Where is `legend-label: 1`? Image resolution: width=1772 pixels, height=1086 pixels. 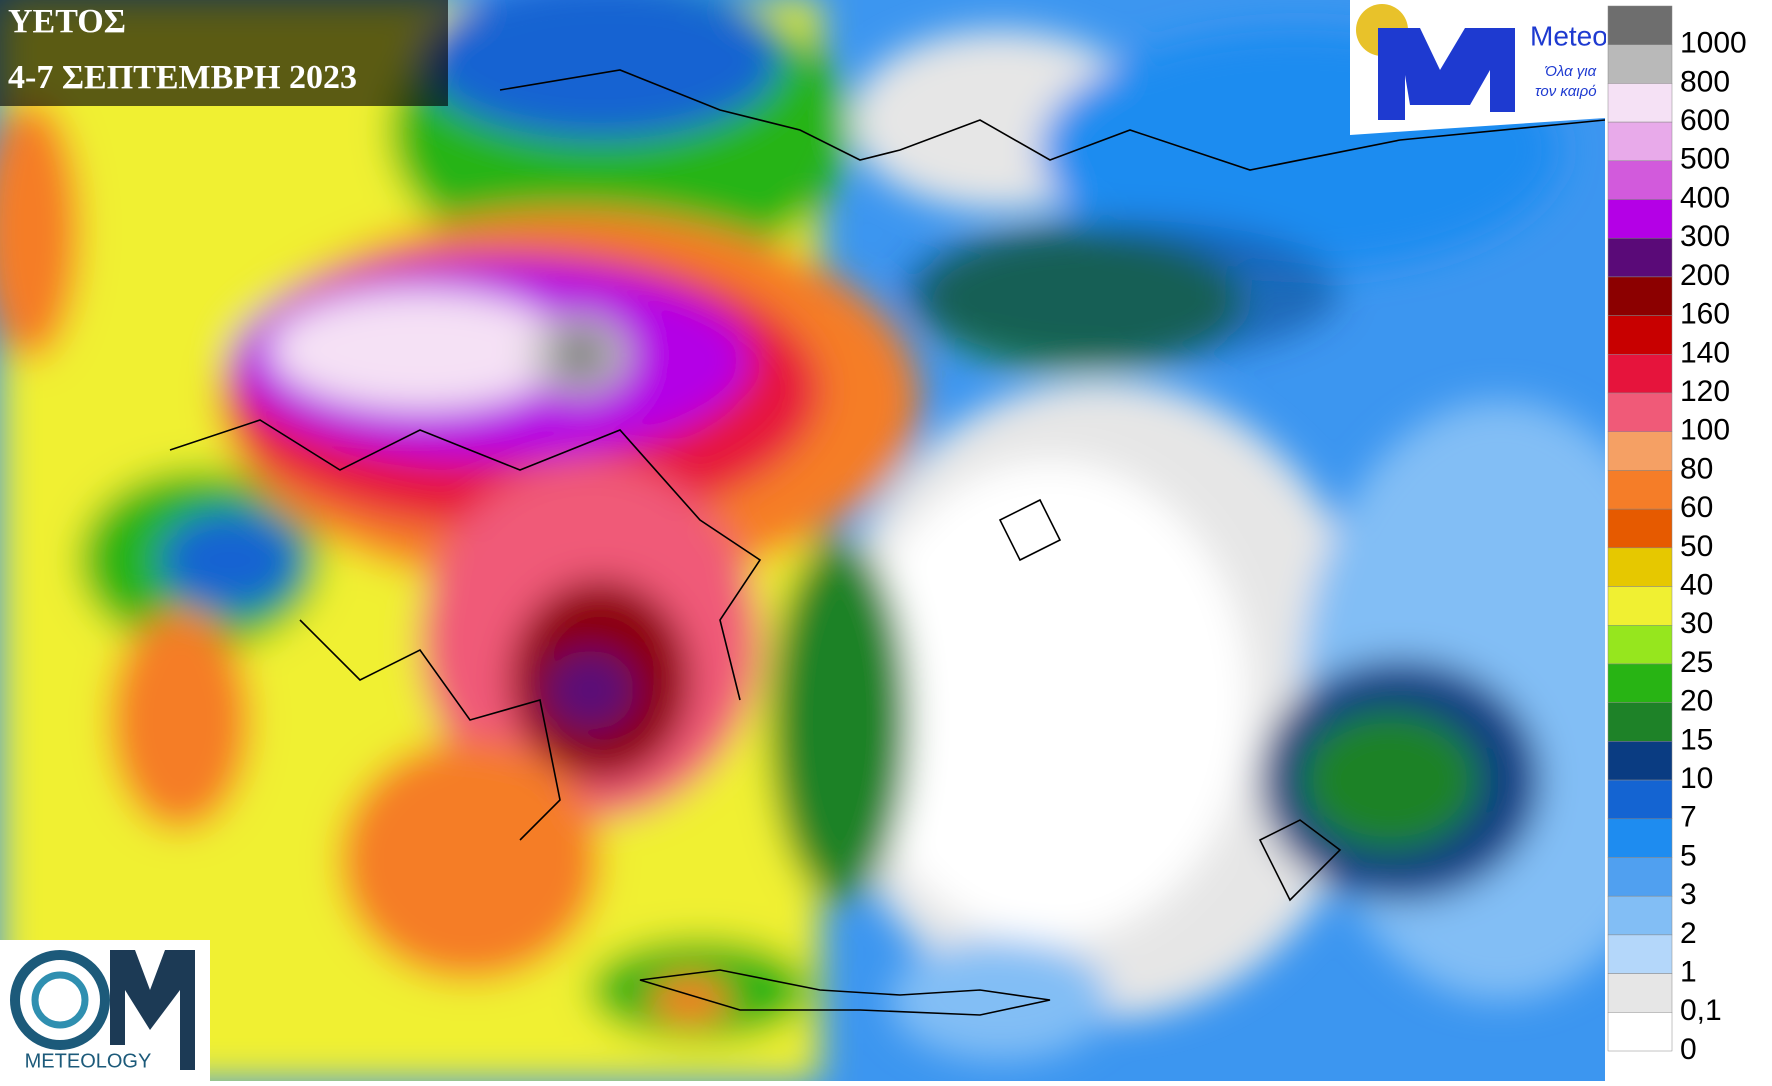 legend-label: 1 is located at coordinates (1688, 972).